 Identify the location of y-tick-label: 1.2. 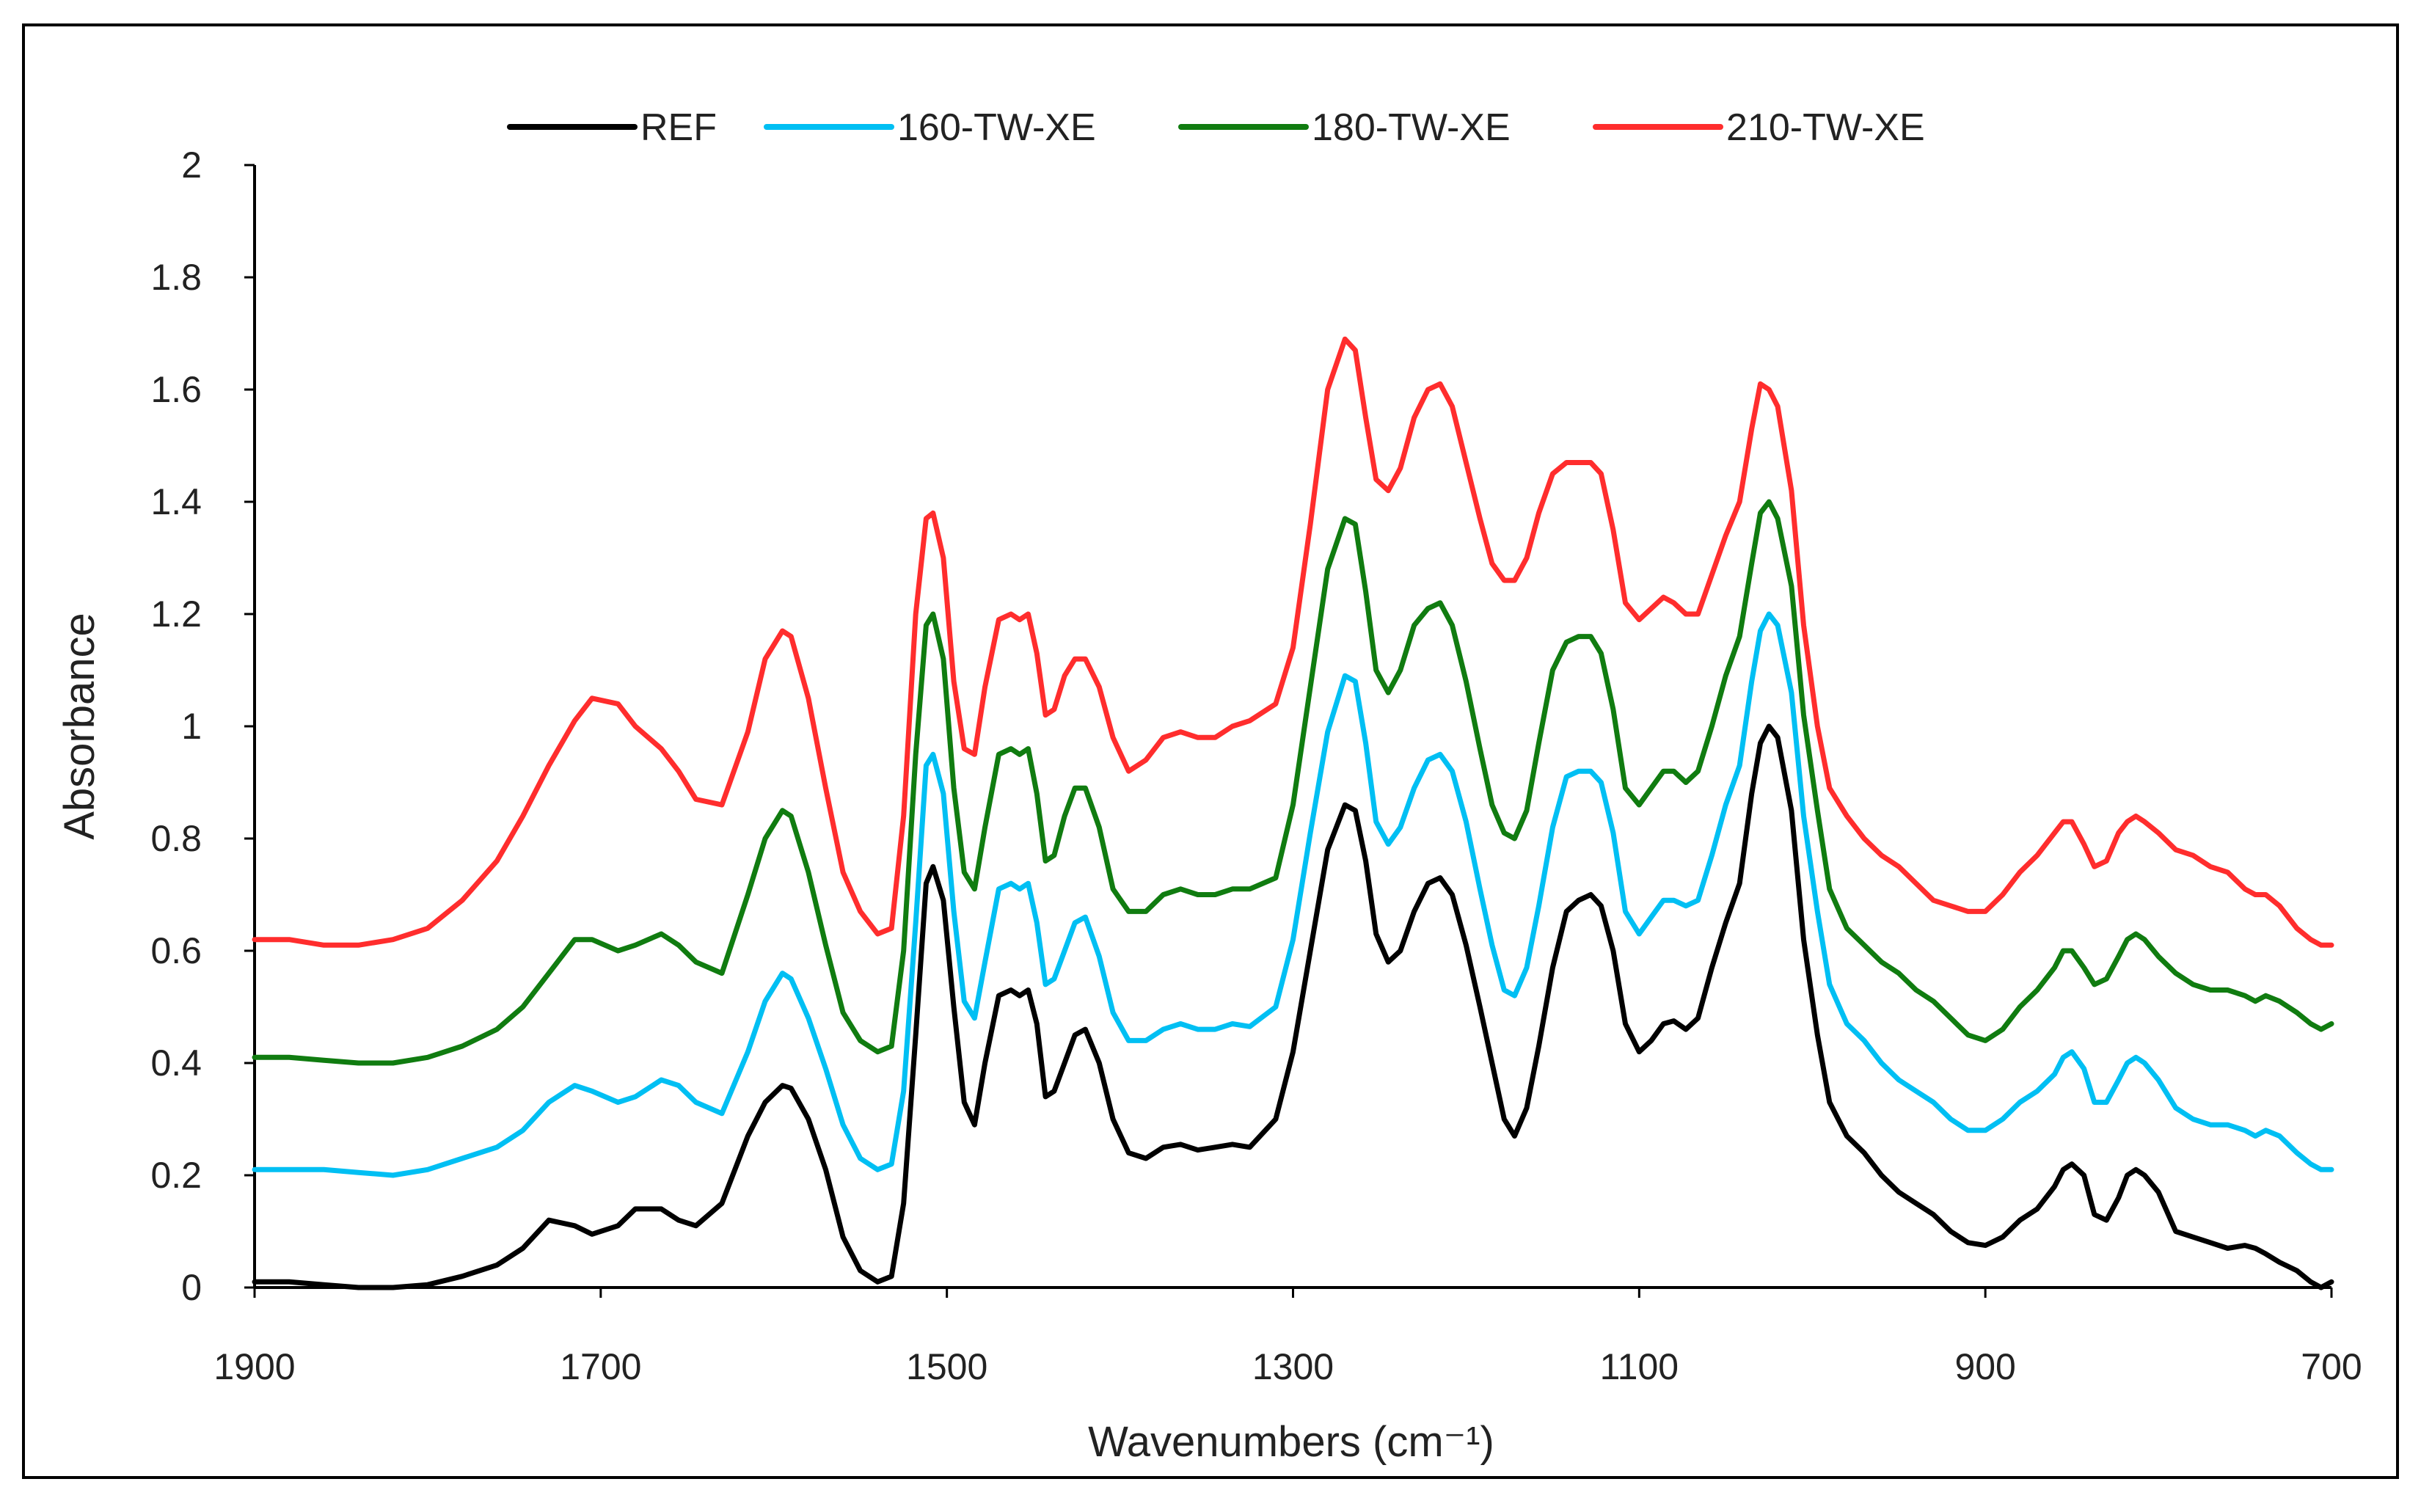
(176, 615).